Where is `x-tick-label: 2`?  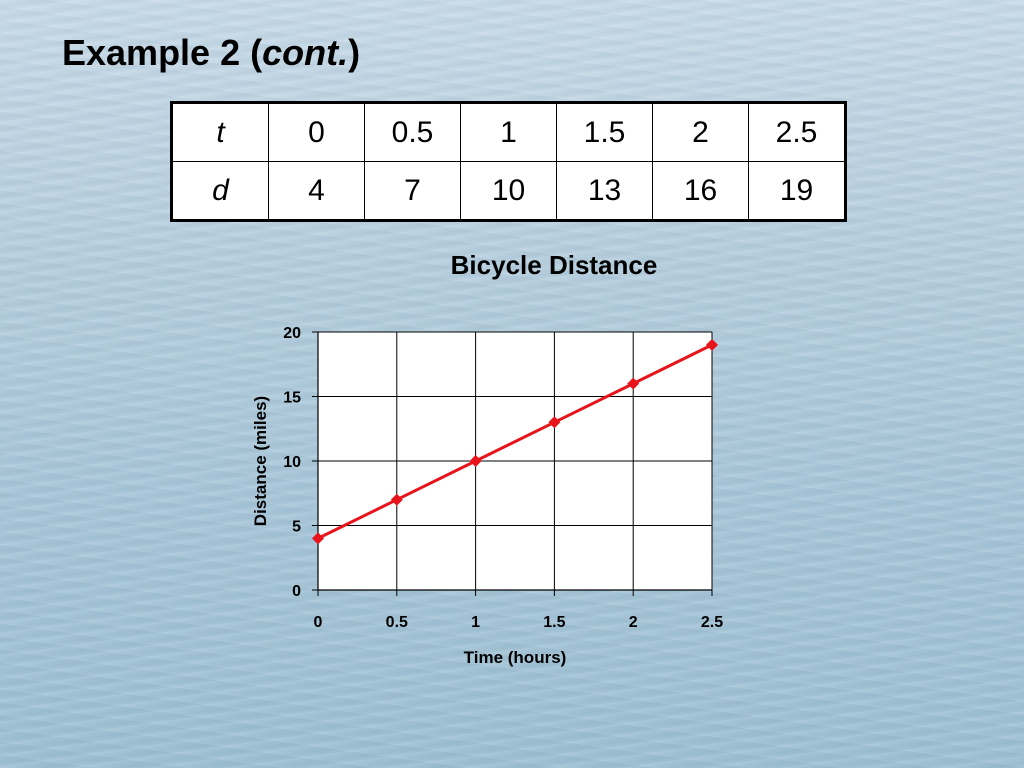 x-tick-label: 2 is located at coordinates (633, 622).